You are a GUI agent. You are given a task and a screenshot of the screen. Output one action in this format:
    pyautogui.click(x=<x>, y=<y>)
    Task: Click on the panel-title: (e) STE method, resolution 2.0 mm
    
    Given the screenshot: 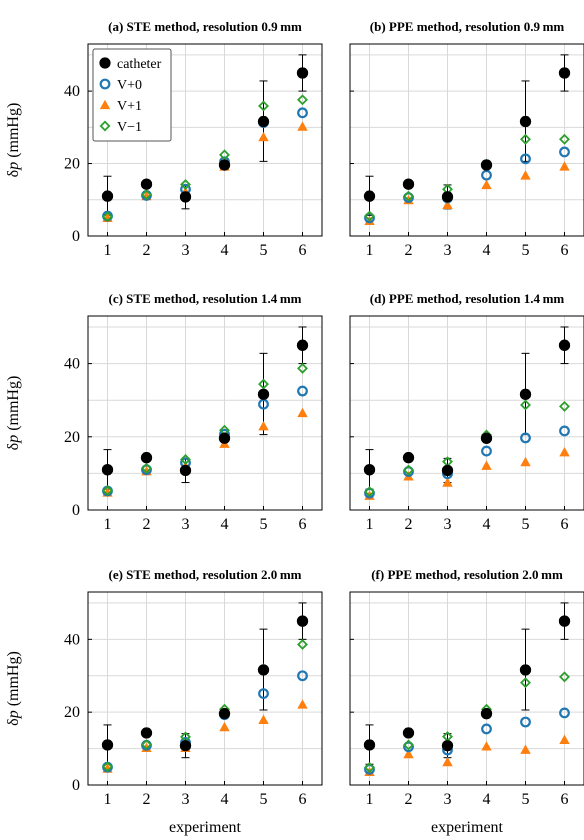 What is the action you would take?
    pyautogui.click(x=204, y=574)
    